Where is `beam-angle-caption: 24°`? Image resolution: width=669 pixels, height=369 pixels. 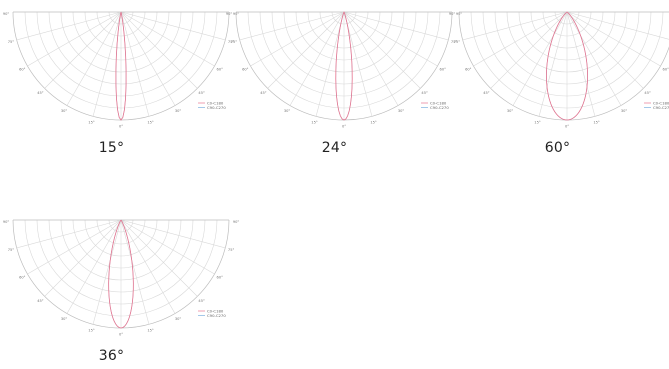
beam-angle-caption: 24° is located at coordinates (334, 148).